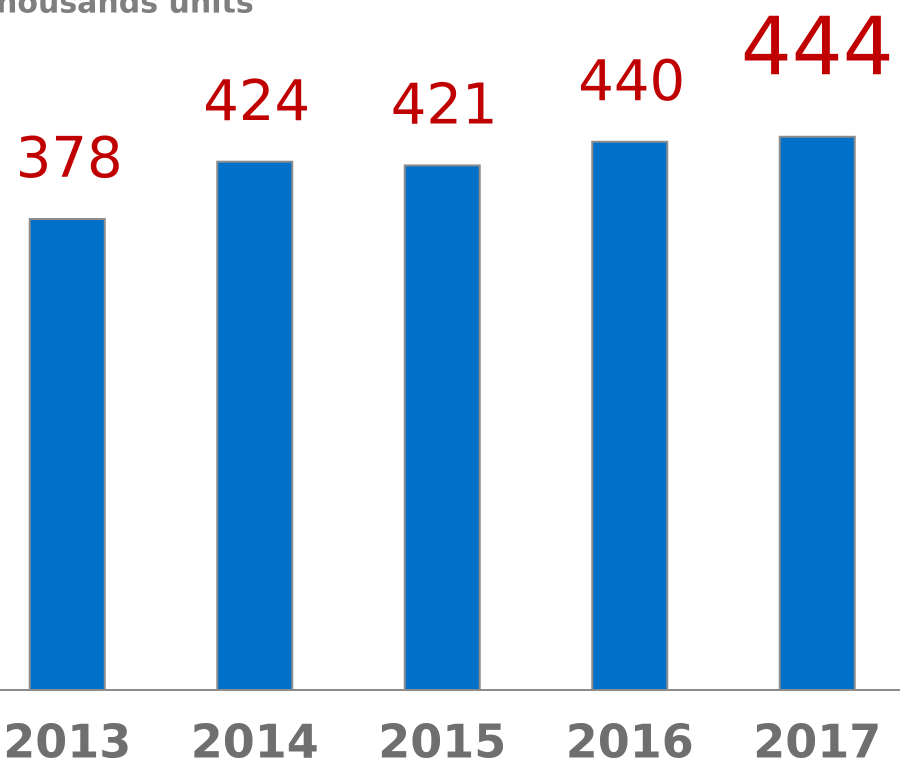 This screenshot has height=779, width=900. What do you see at coordinates (442, 742) in the screenshot?
I see `x-tick-label: 2015` at bounding box center [442, 742].